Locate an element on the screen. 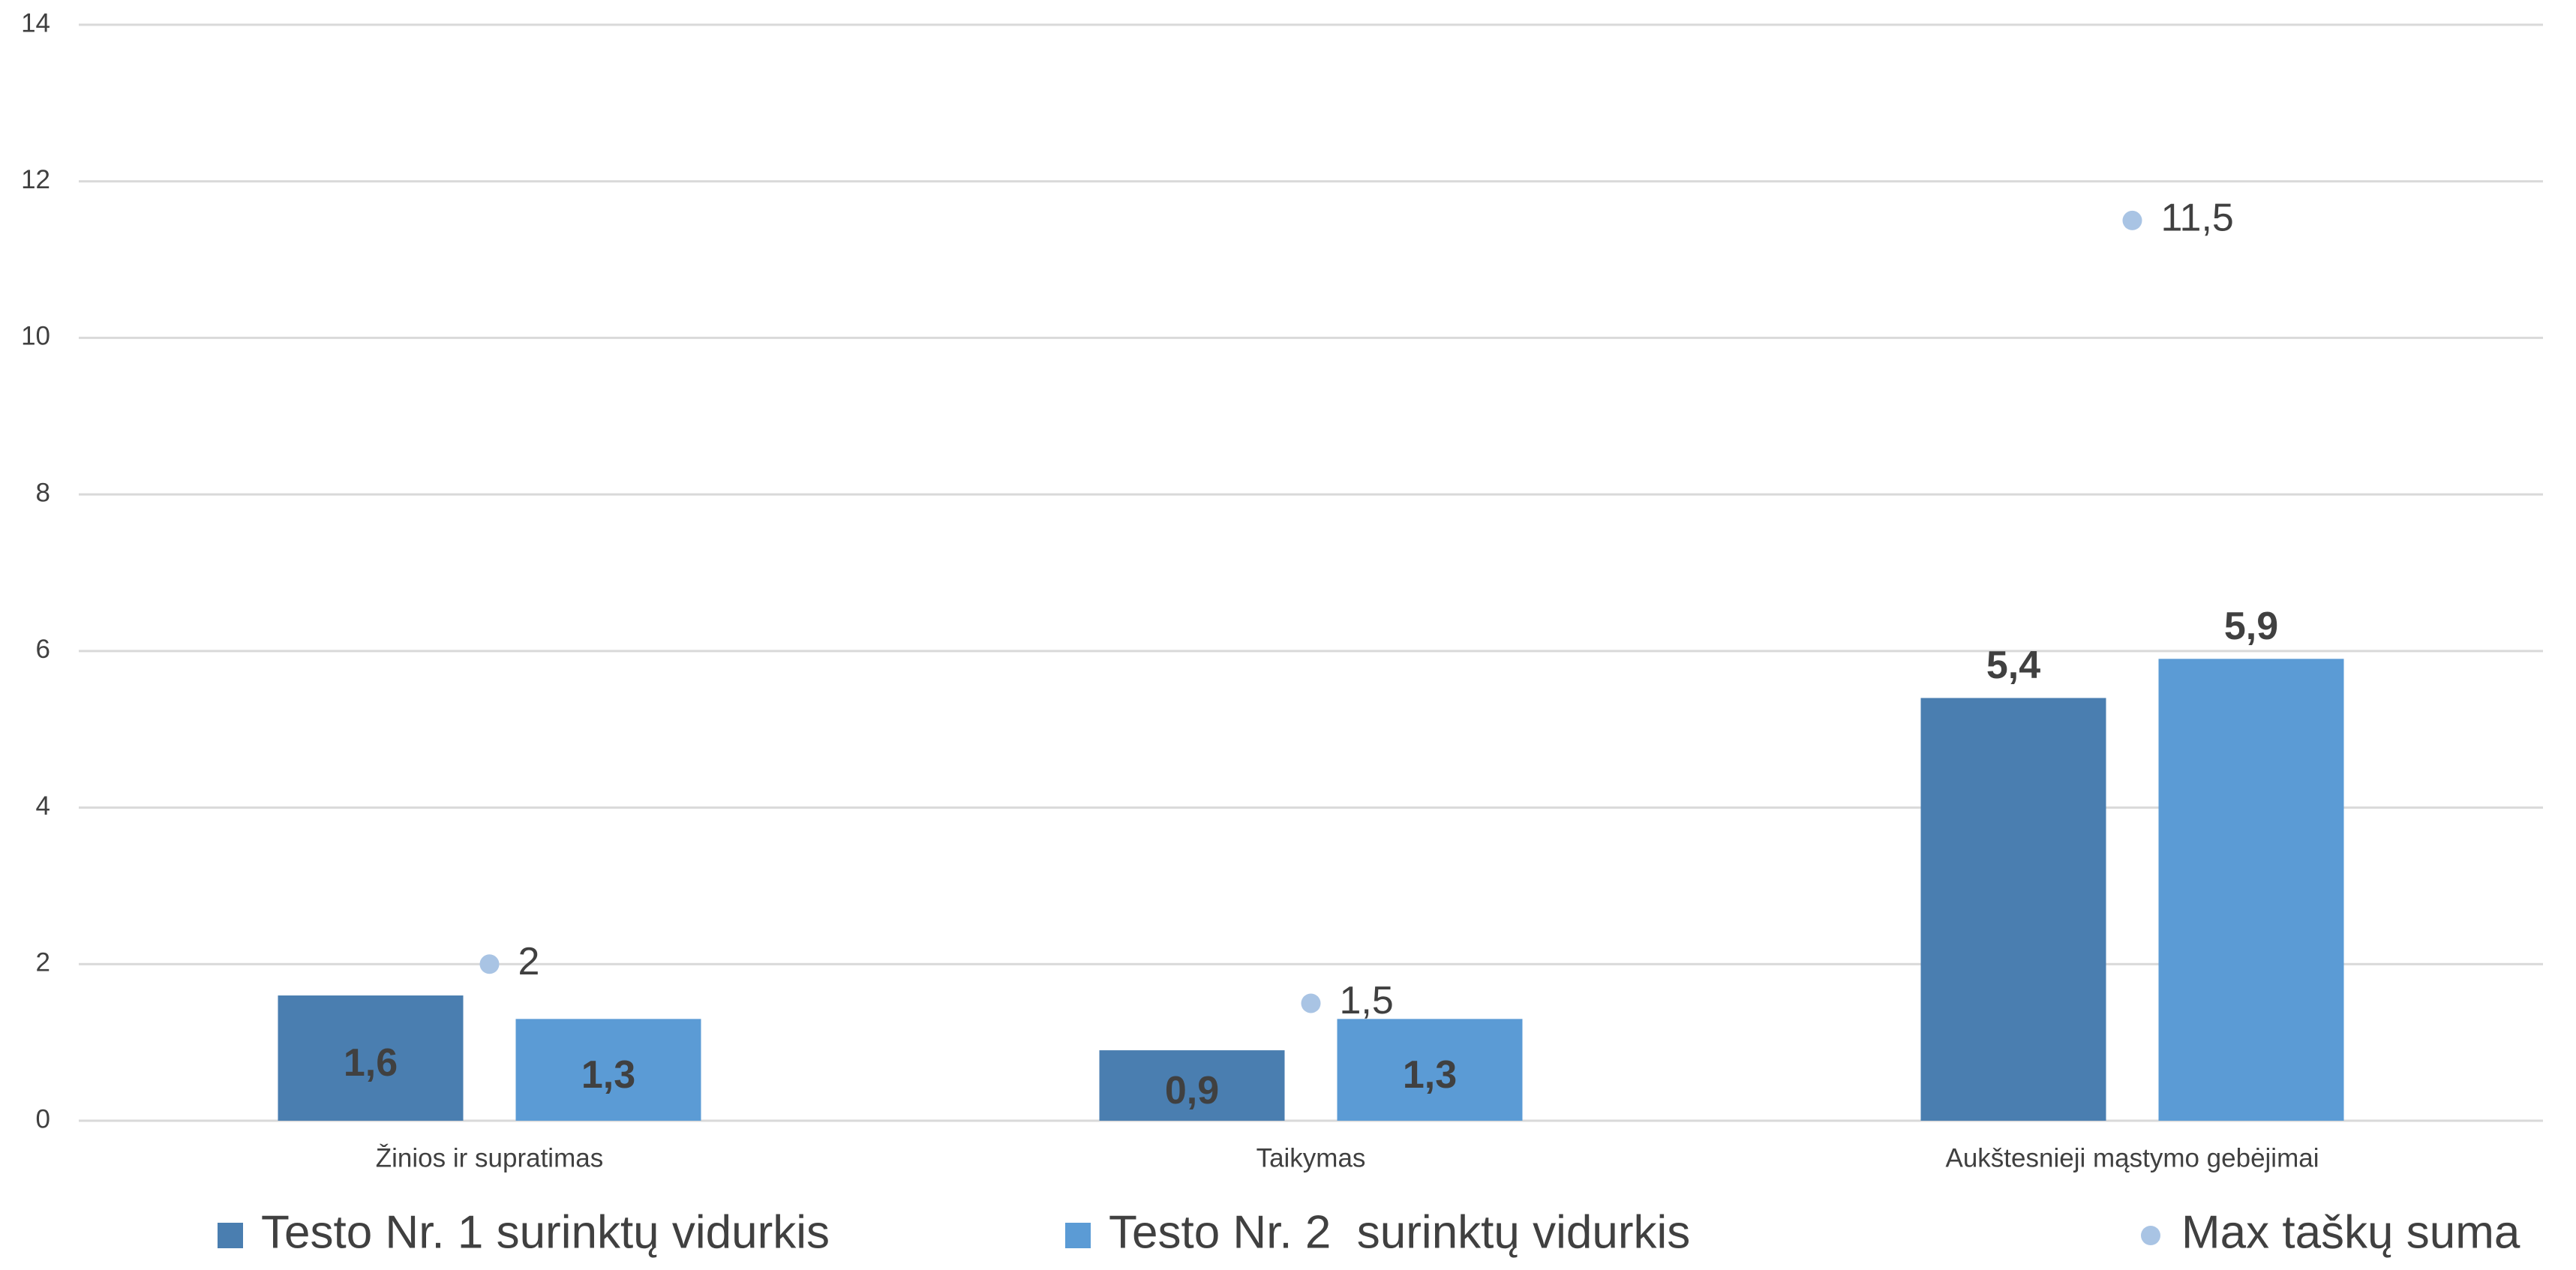 The width and height of the screenshot is (2576, 1270). y-tick-label: 0 is located at coordinates (43, 1118).